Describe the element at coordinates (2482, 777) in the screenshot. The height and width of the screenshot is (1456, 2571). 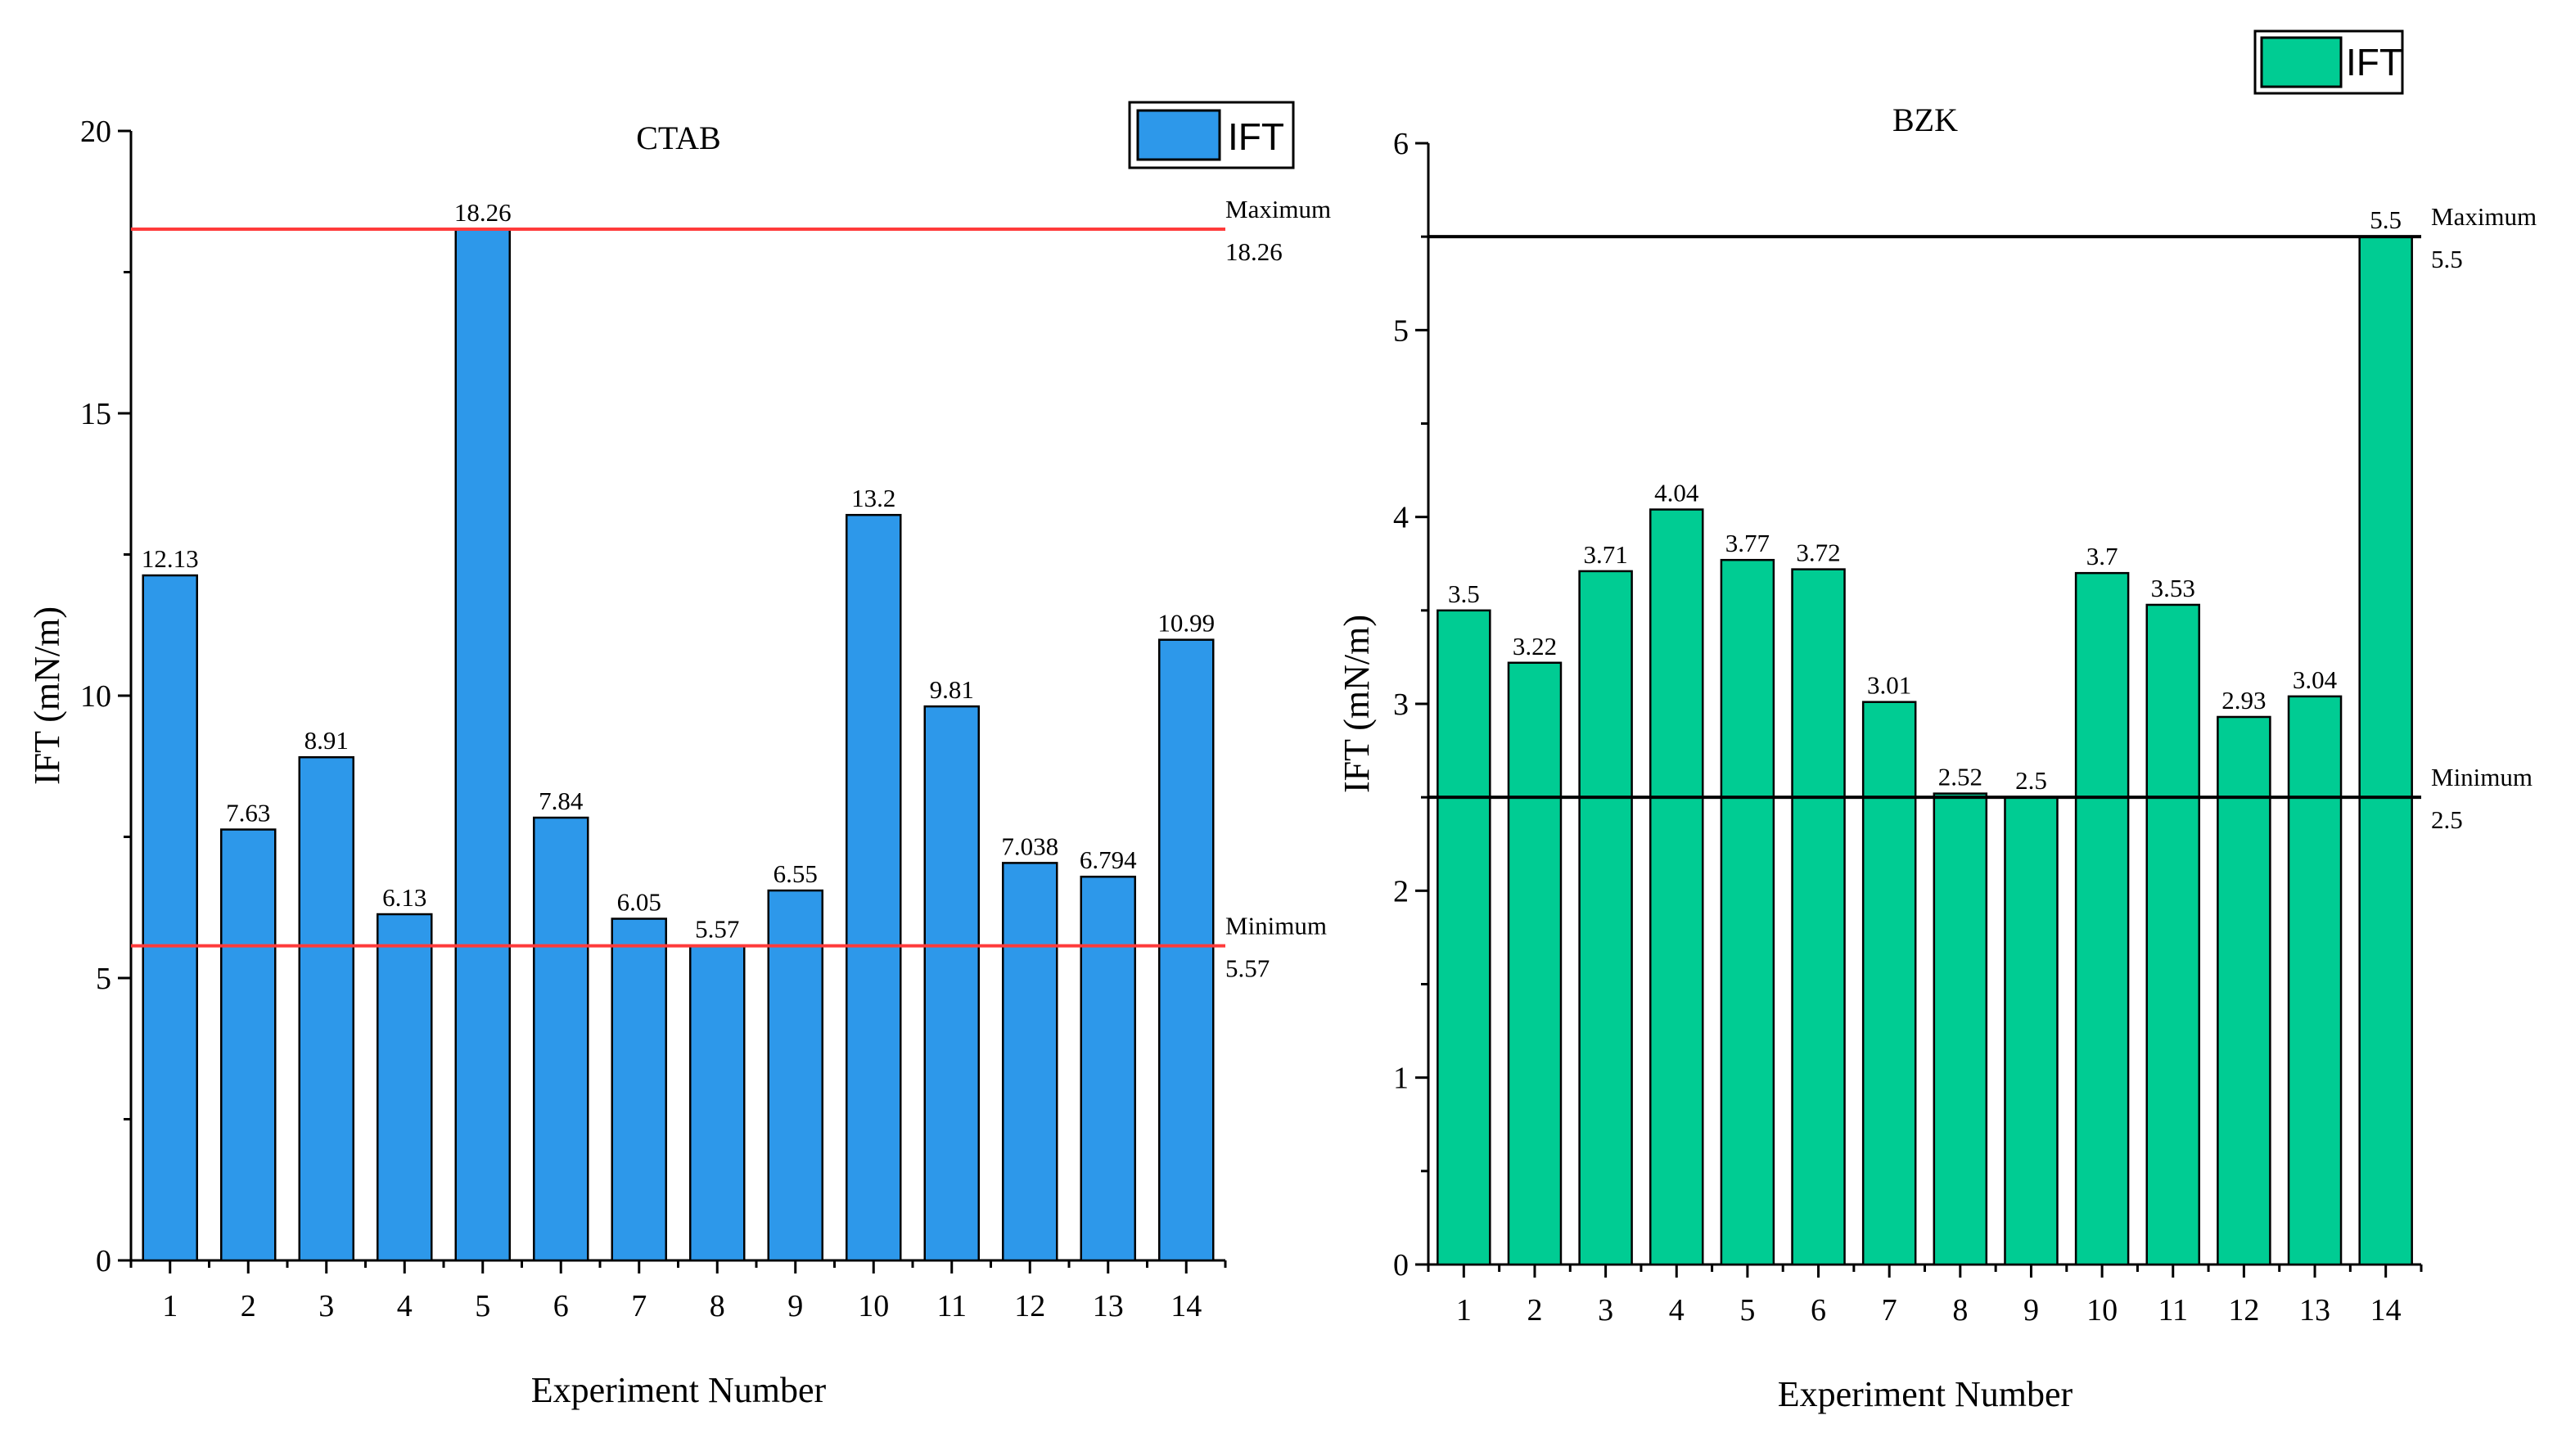
I see `bzk-minimum-label: Minimum` at that location.